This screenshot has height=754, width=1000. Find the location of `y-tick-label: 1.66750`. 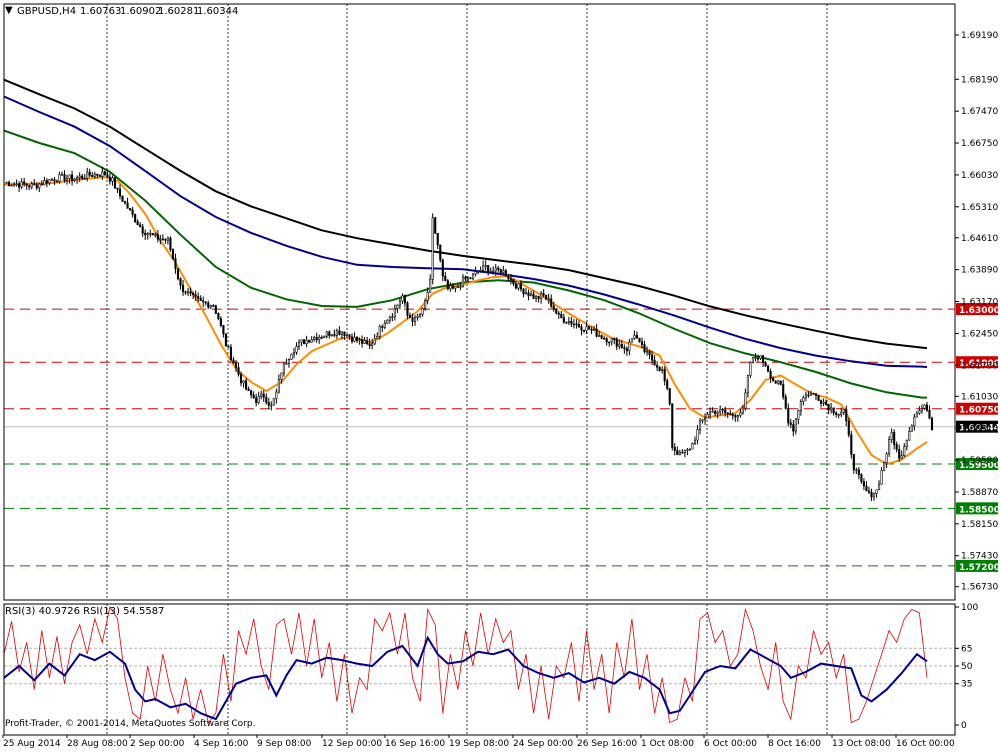

y-tick-label: 1.66750 is located at coordinates (979, 144).